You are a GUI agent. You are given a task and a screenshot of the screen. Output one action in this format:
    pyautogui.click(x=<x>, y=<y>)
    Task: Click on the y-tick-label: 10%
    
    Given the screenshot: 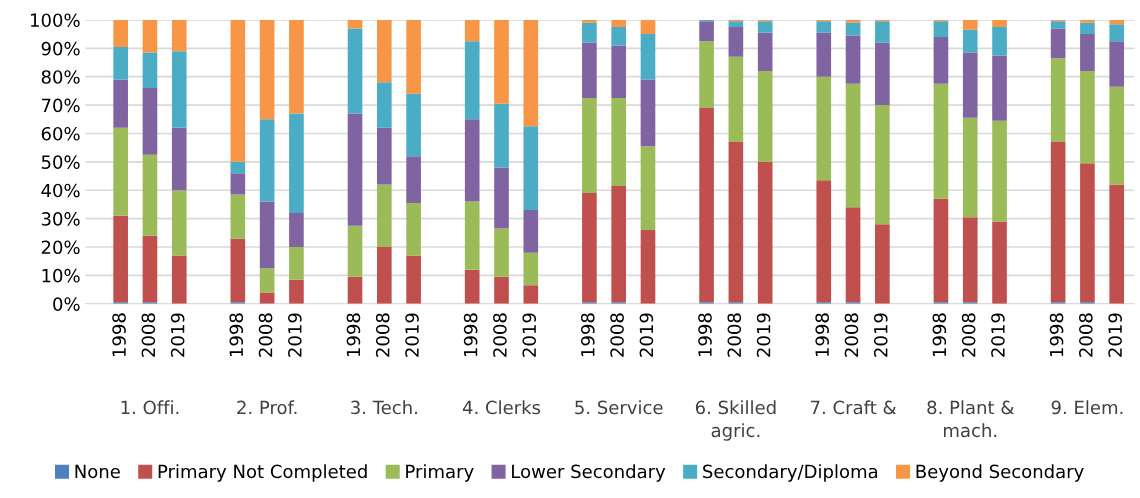 What is the action you would take?
    pyautogui.click(x=61, y=275)
    